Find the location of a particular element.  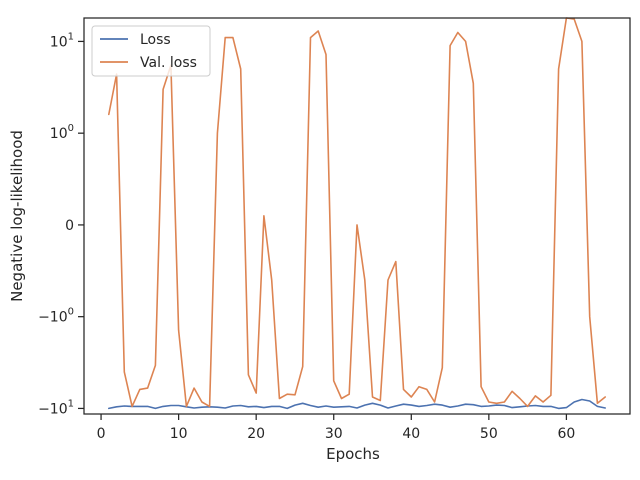

y-axis-label: Negative log-likelihood is located at coordinates (17, 216).